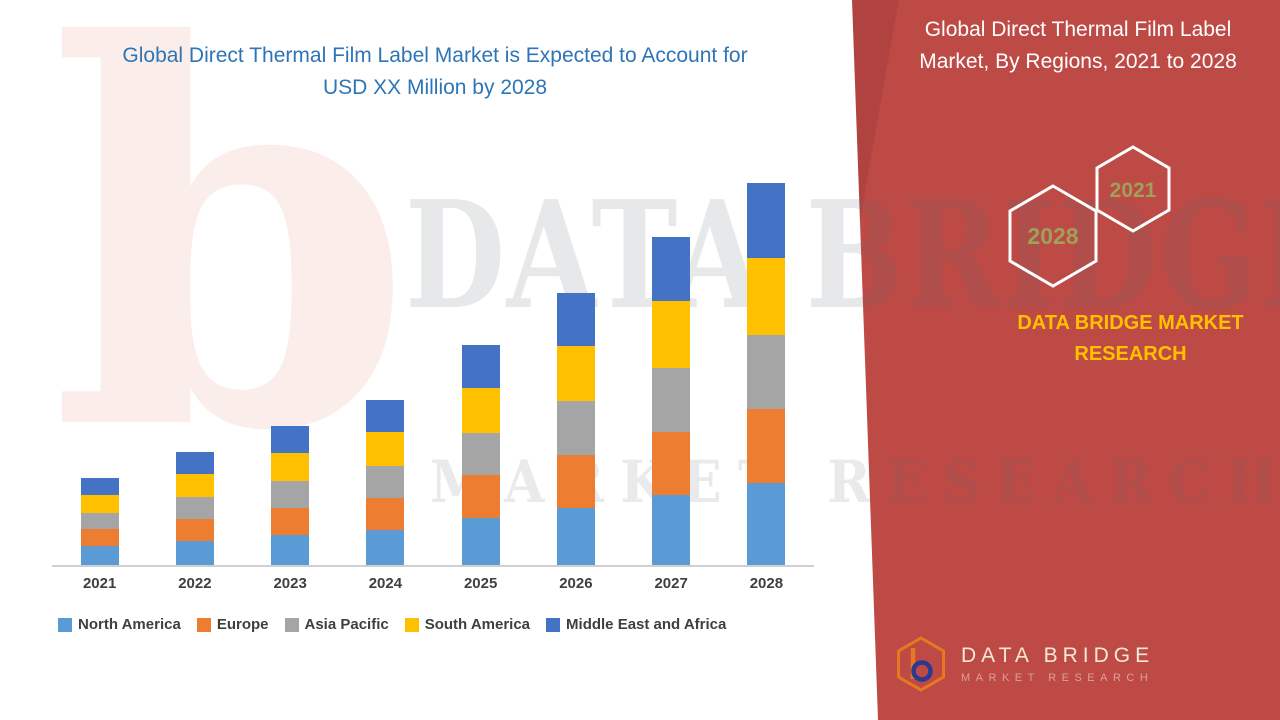 The image size is (1280, 720). What do you see at coordinates (671, 583) in the screenshot?
I see `x-axis-label: 2027` at bounding box center [671, 583].